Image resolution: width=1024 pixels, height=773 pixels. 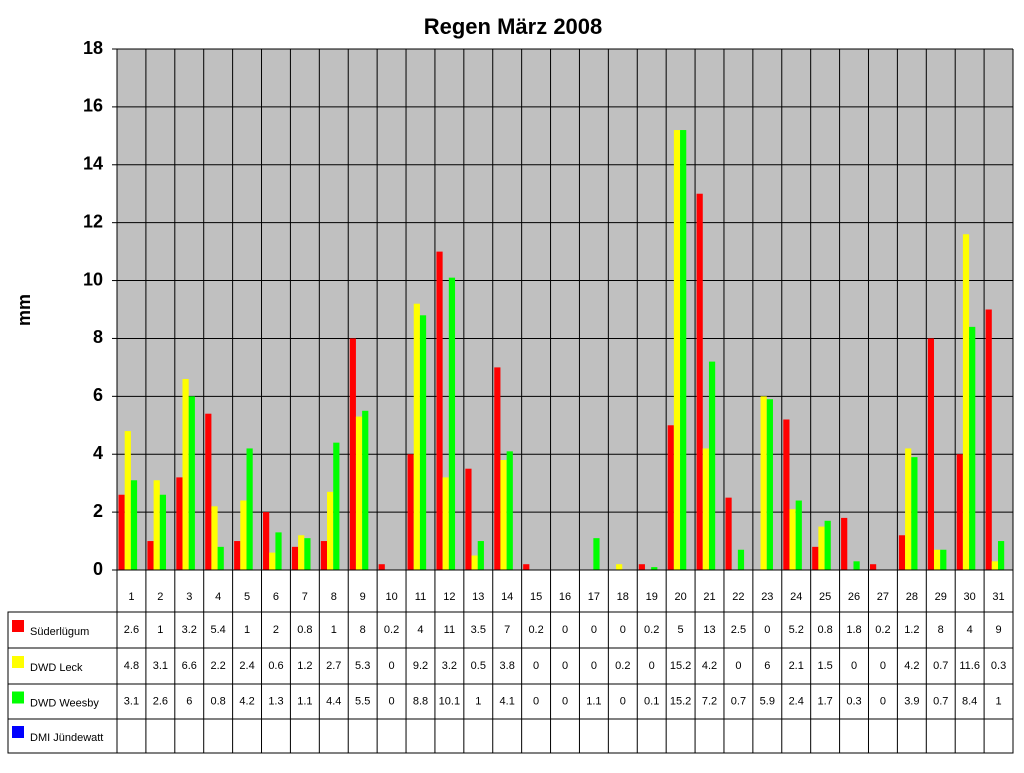 I want to click on table-value: 1.3, so click(x=275, y=701).